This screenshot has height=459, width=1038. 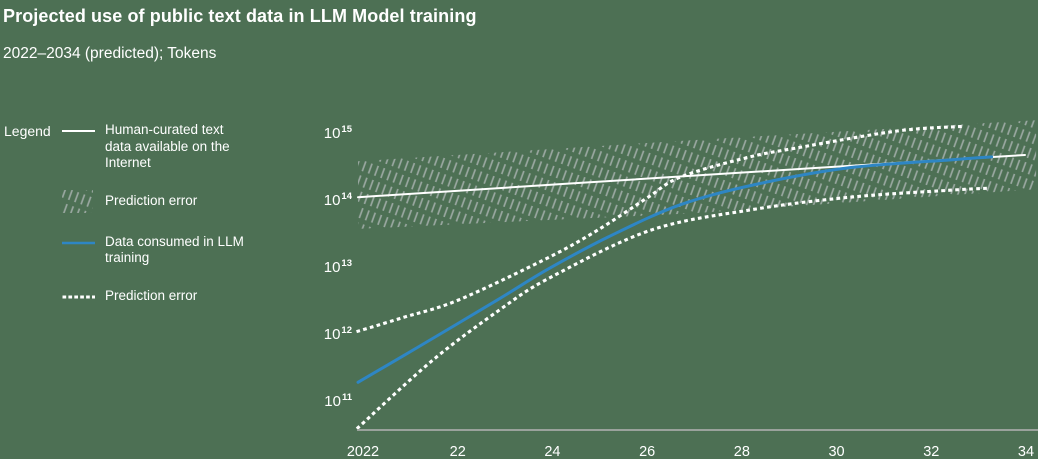 I want to click on hatch-swatch-icon, so click(x=78, y=201).